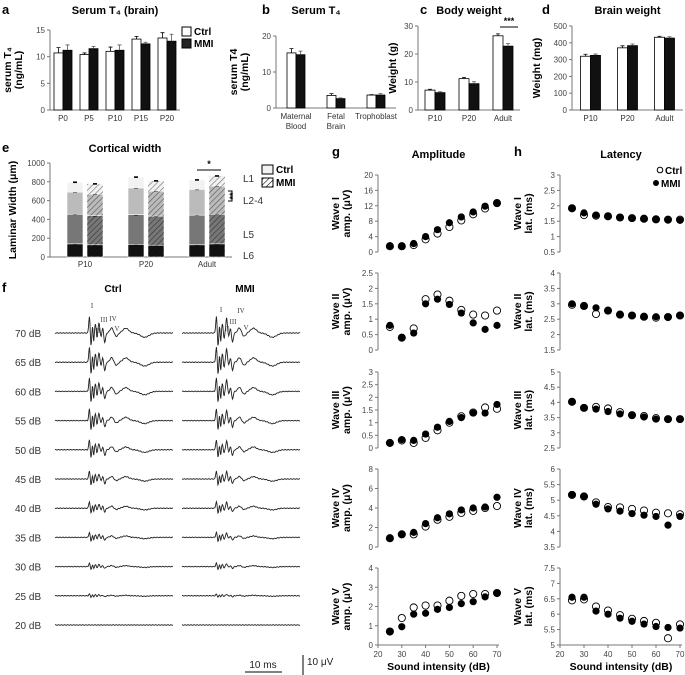  I want to click on significance-marker: ***, so click(509, 21).